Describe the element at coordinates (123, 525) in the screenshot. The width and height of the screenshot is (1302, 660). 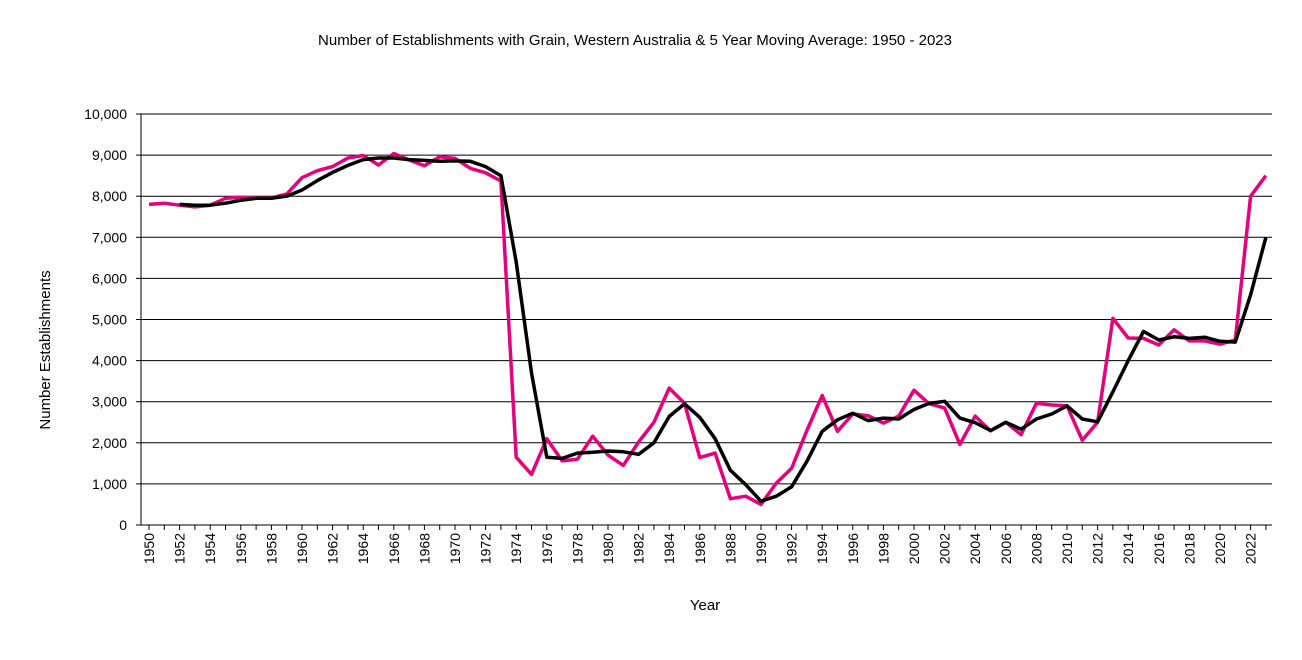
I see `y-tick-label: 0` at that location.